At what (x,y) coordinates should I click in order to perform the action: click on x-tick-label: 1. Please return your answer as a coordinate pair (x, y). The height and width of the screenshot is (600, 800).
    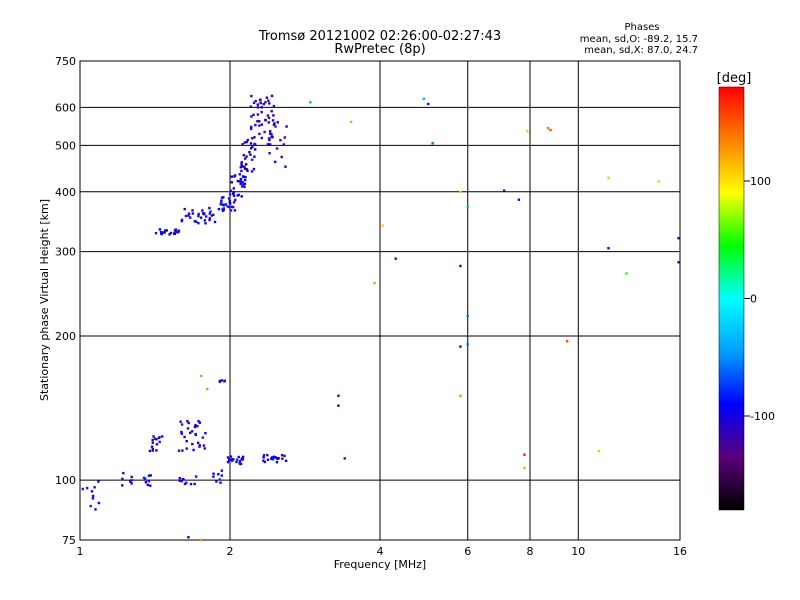
    Looking at the image, I should click on (80, 551).